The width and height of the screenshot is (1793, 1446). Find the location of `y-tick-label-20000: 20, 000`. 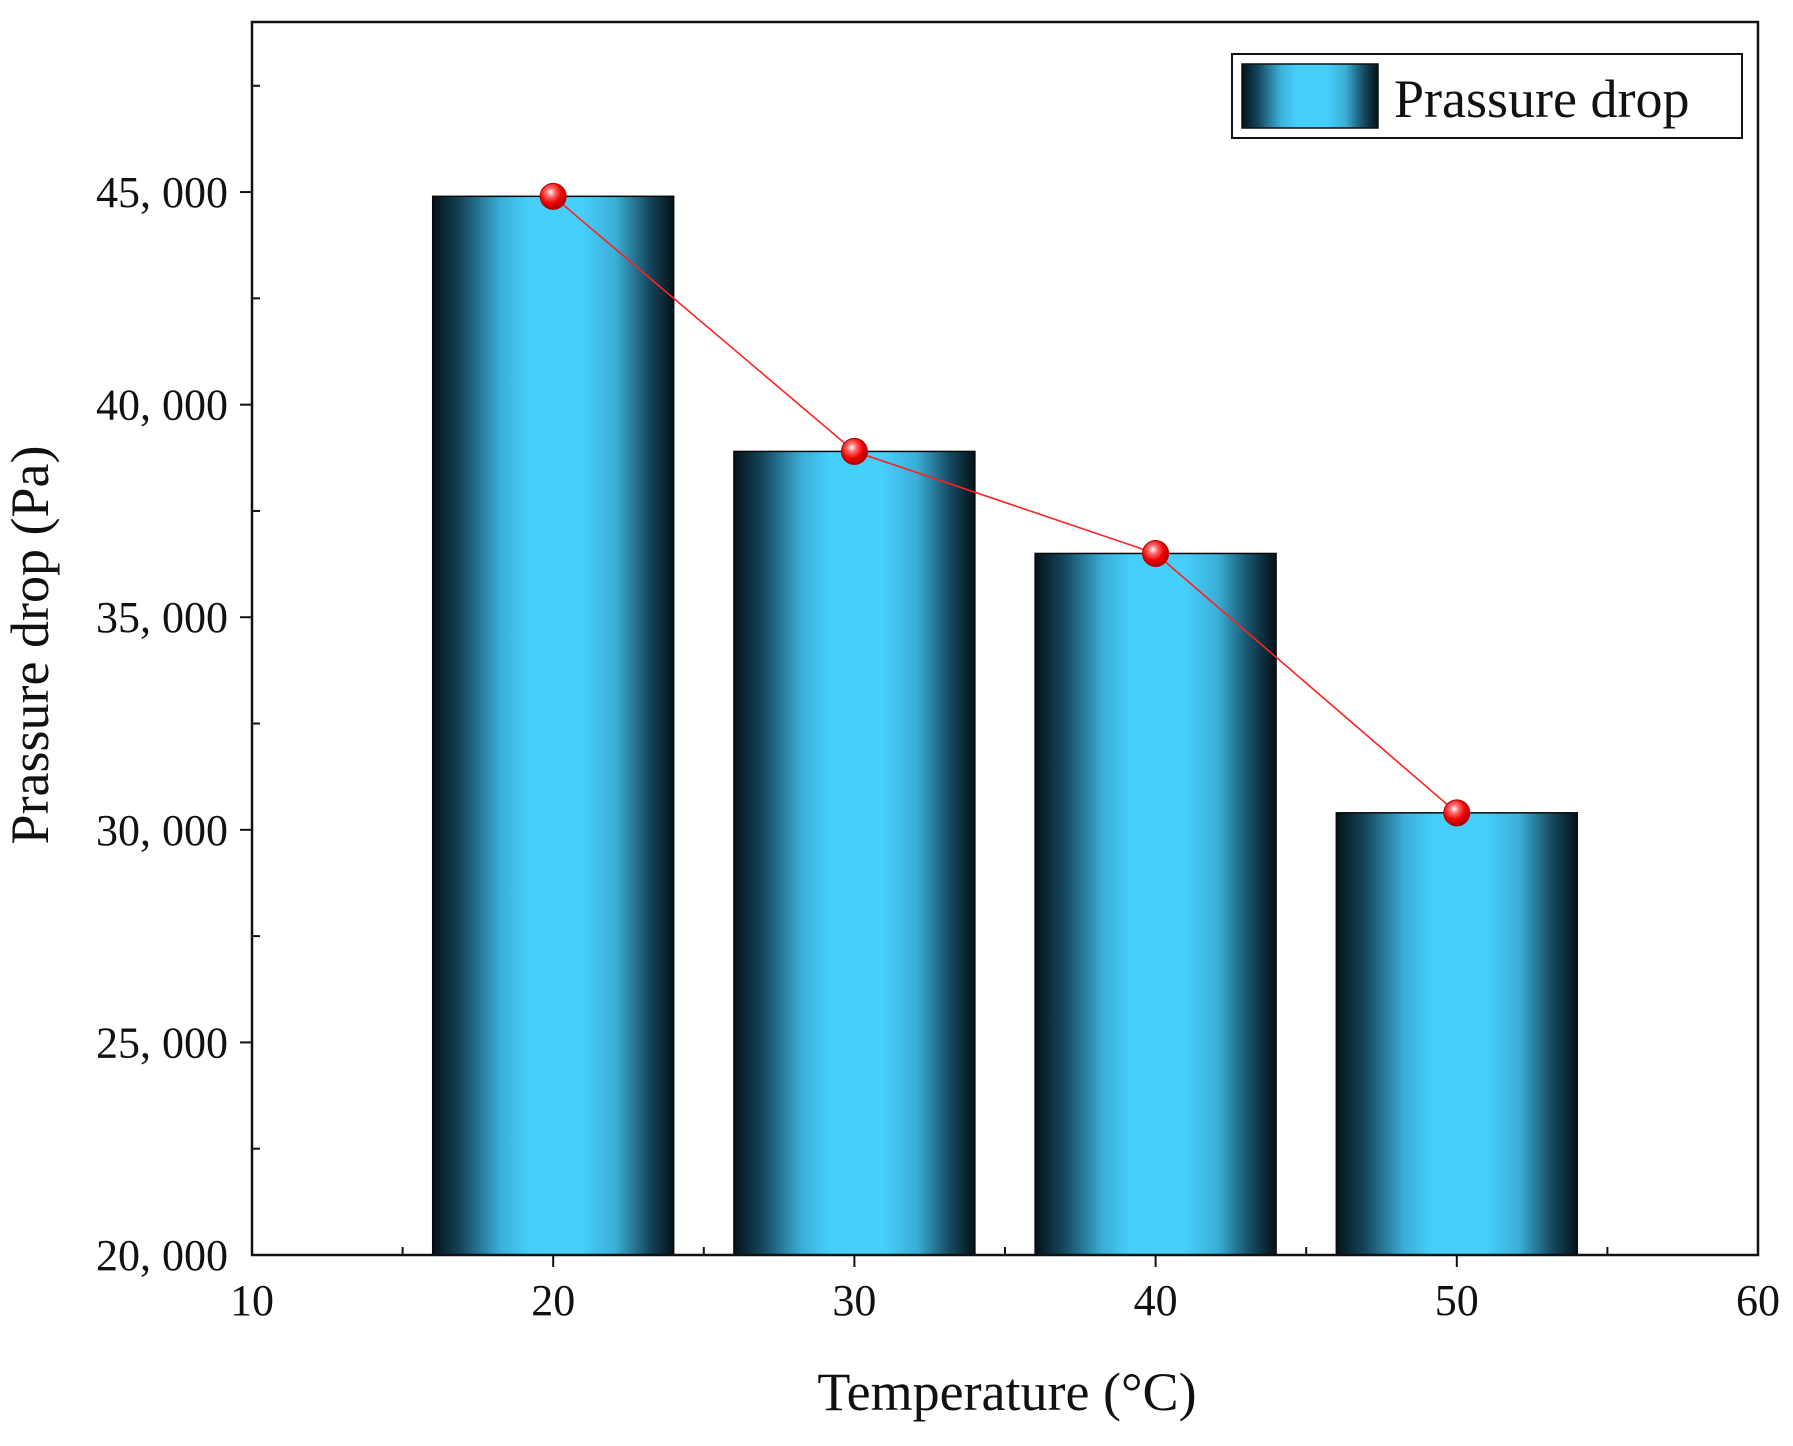

y-tick-label-20000: 20, 000 is located at coordinates (162, 1255).